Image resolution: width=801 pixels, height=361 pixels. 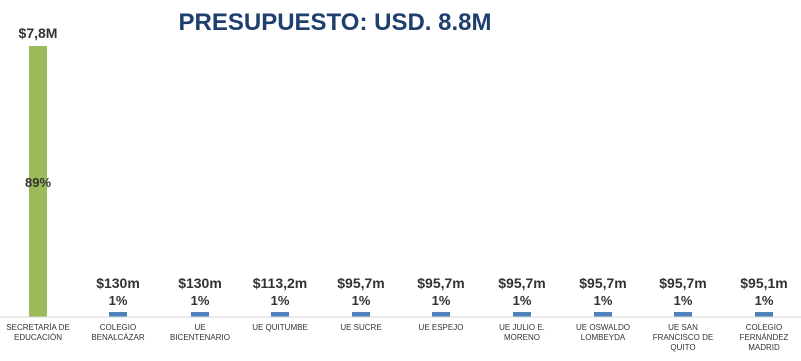 I want to click on category-label-5: UE SUCRE, so click(x=360, y=327).